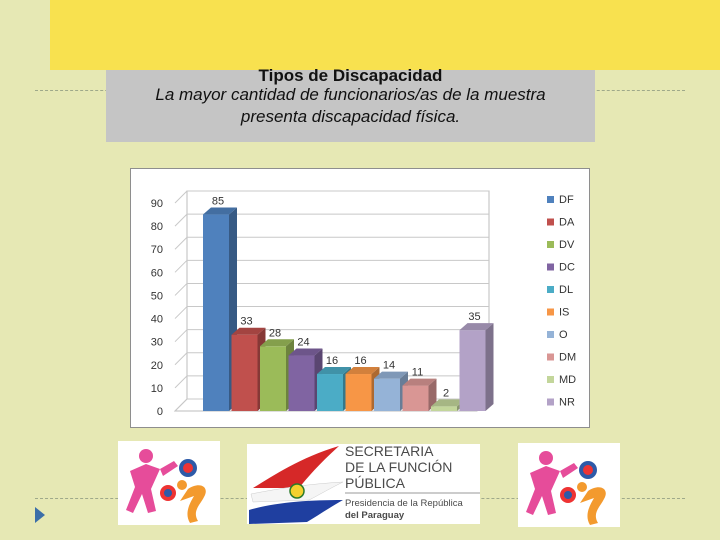 The width and height of the screenshot is (720, 540). I want to click on y-tick-label: 90, so click(157, 204).